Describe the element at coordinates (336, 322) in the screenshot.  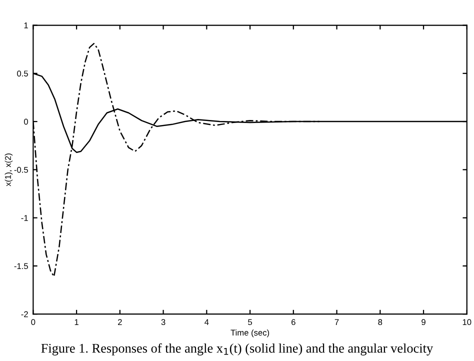
I see `x-tick-label: 7` at that location.